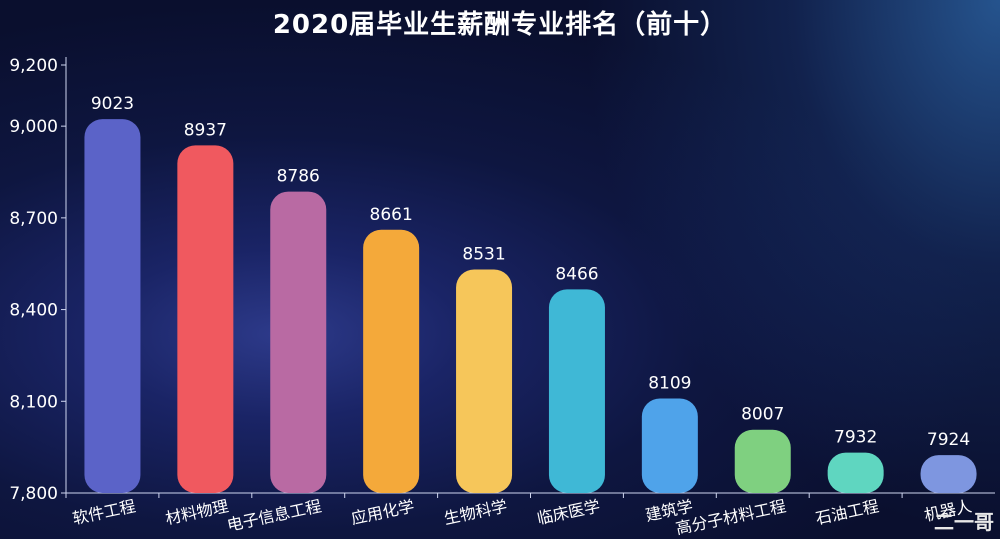 The width and height of the screenshot is (1000, 539). I want to click on y-tick-label: 9,000, so click(33, 127).